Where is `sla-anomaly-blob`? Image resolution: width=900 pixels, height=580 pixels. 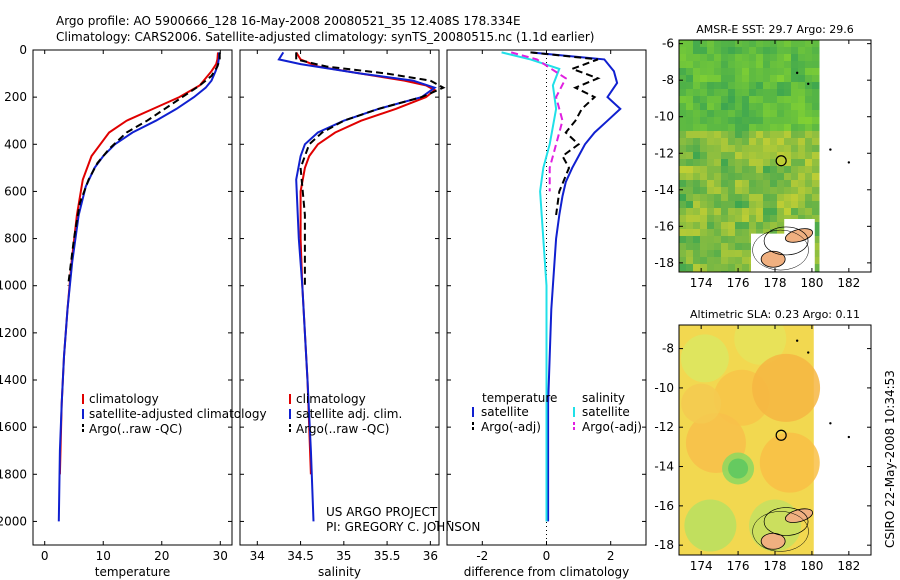 sla-anomaly-blob is located at coordinates (701, 403).